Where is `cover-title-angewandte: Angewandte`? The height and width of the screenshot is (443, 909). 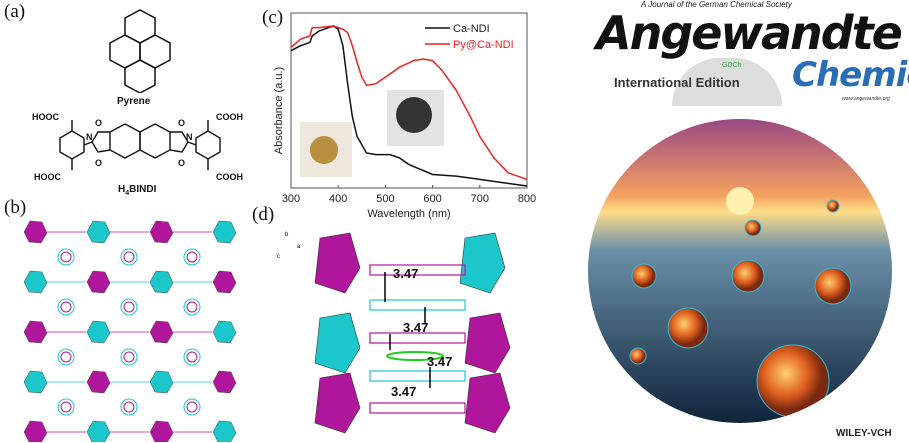 cover-title-angewandte: Angewandte is located at coordinates (749, 33).